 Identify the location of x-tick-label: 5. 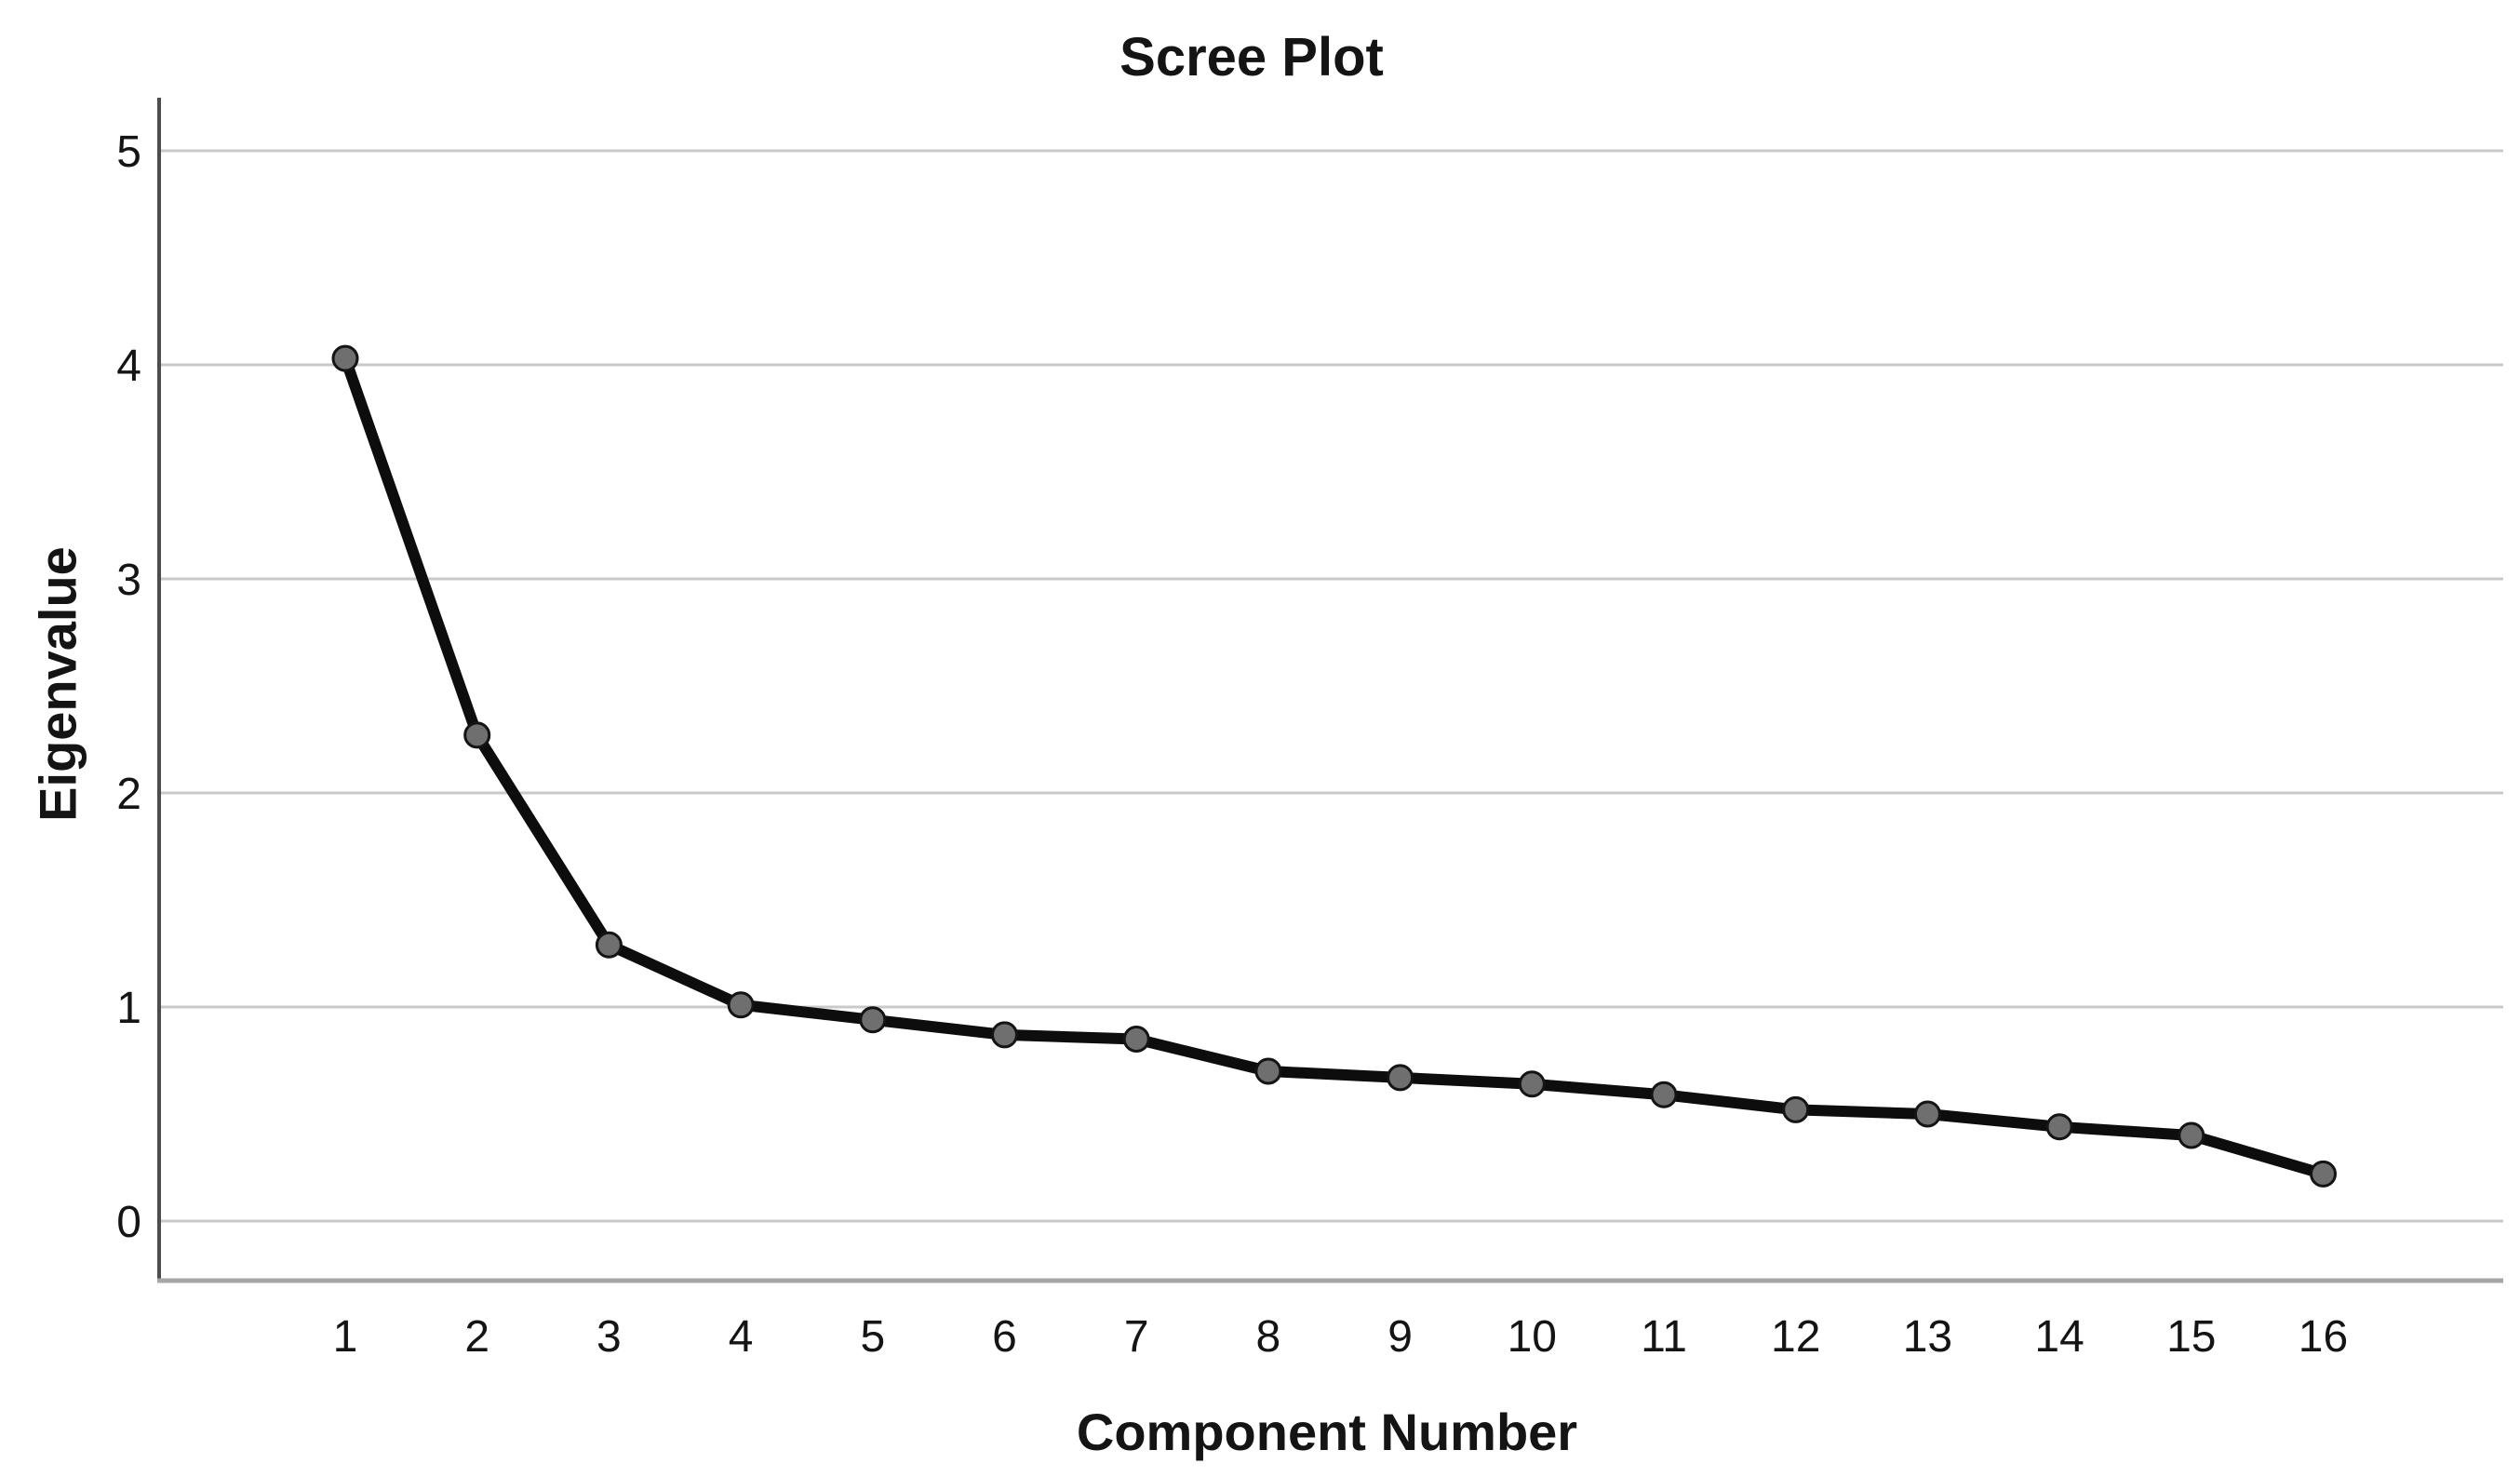
(872, 1337).